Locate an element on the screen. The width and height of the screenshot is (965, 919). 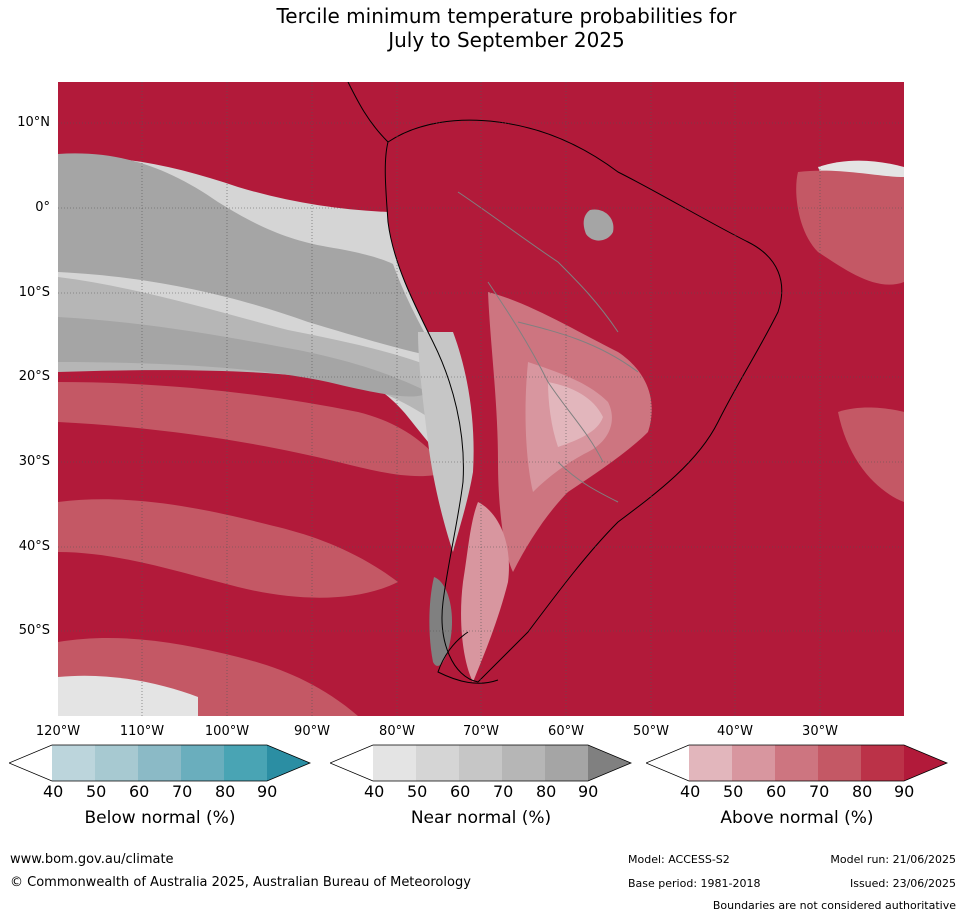
above-tick-70: 70 is located at coordinates (819, 791).